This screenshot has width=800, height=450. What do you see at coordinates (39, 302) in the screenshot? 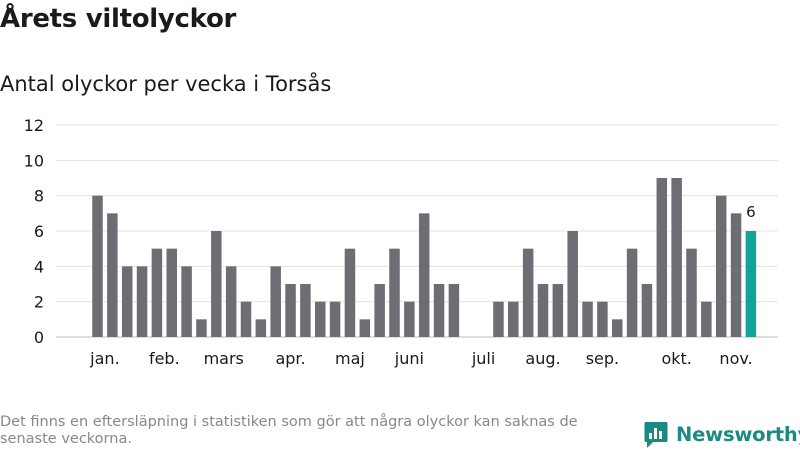
I see `y-tick-label: 2` at bounding box center [39, 302].